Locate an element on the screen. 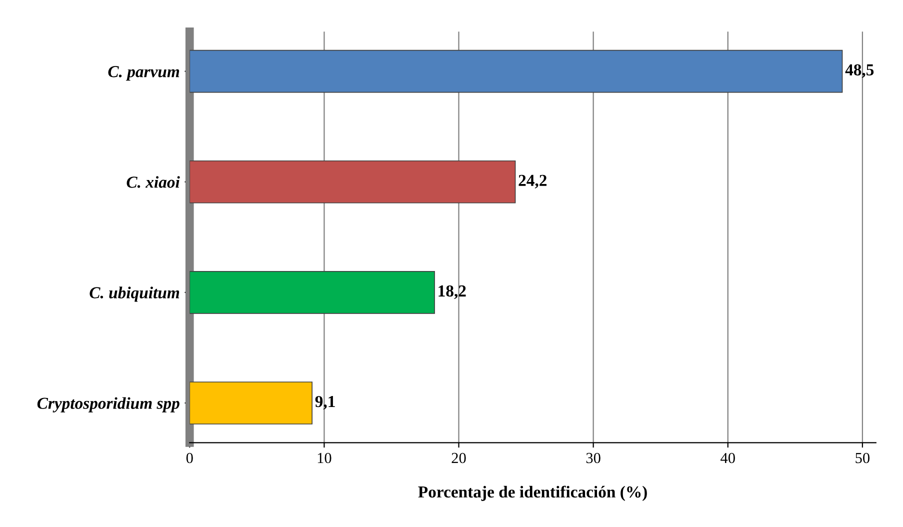  x-axis-title: Porcentaje de identificación (%) is located at coordinates (532, 493).